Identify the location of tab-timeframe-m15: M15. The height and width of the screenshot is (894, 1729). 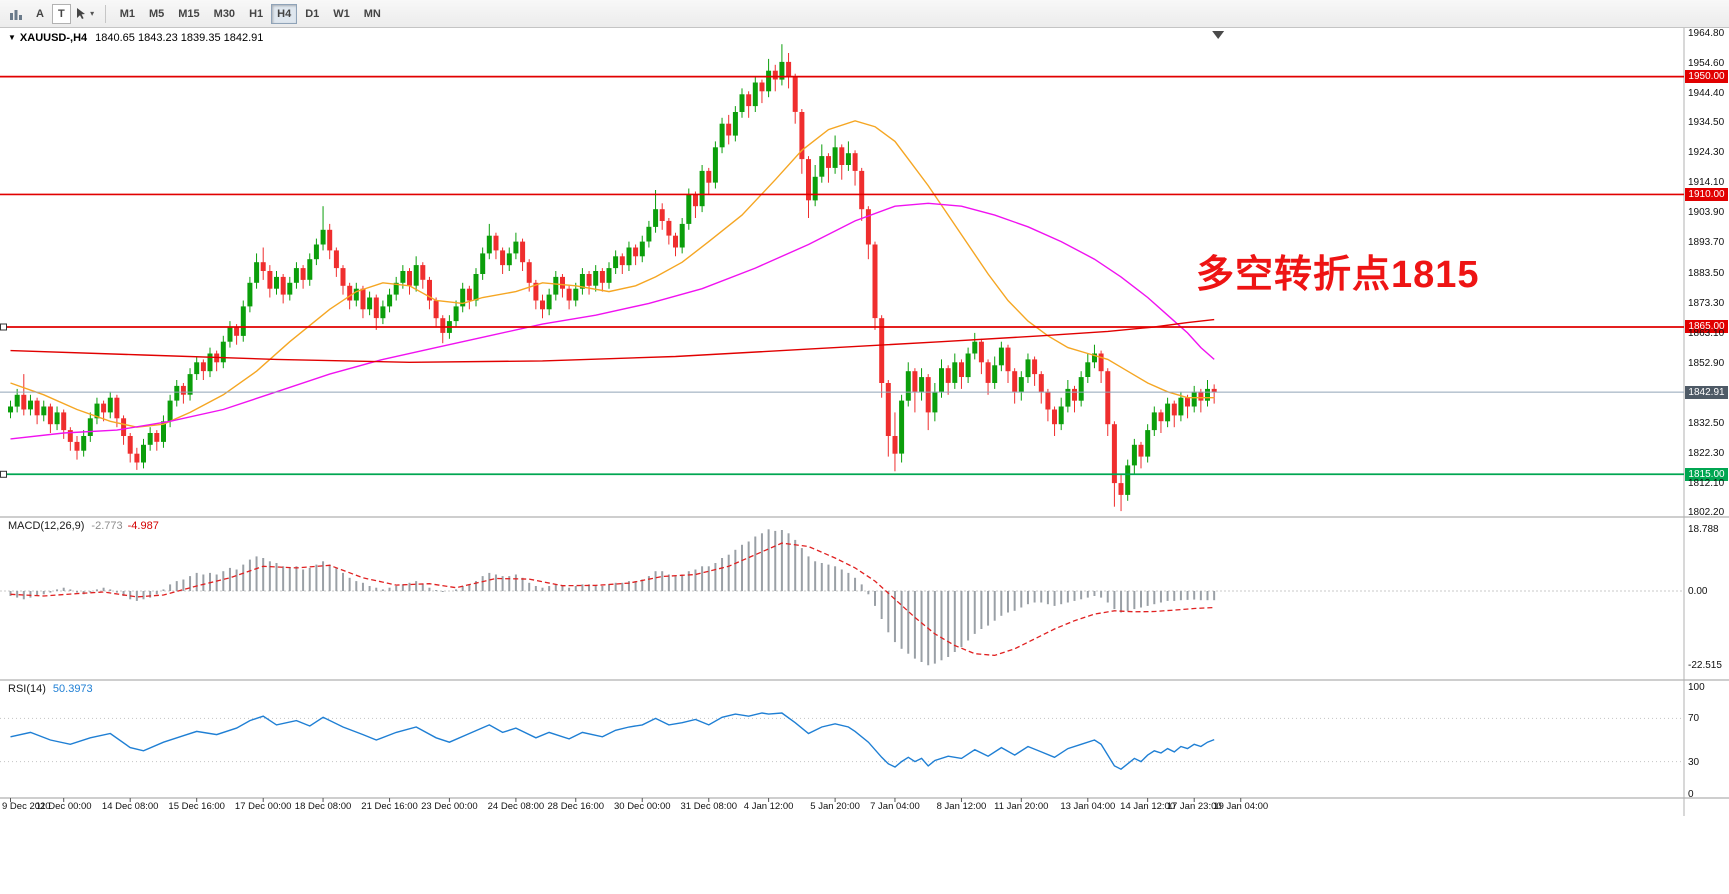
(188, 14).